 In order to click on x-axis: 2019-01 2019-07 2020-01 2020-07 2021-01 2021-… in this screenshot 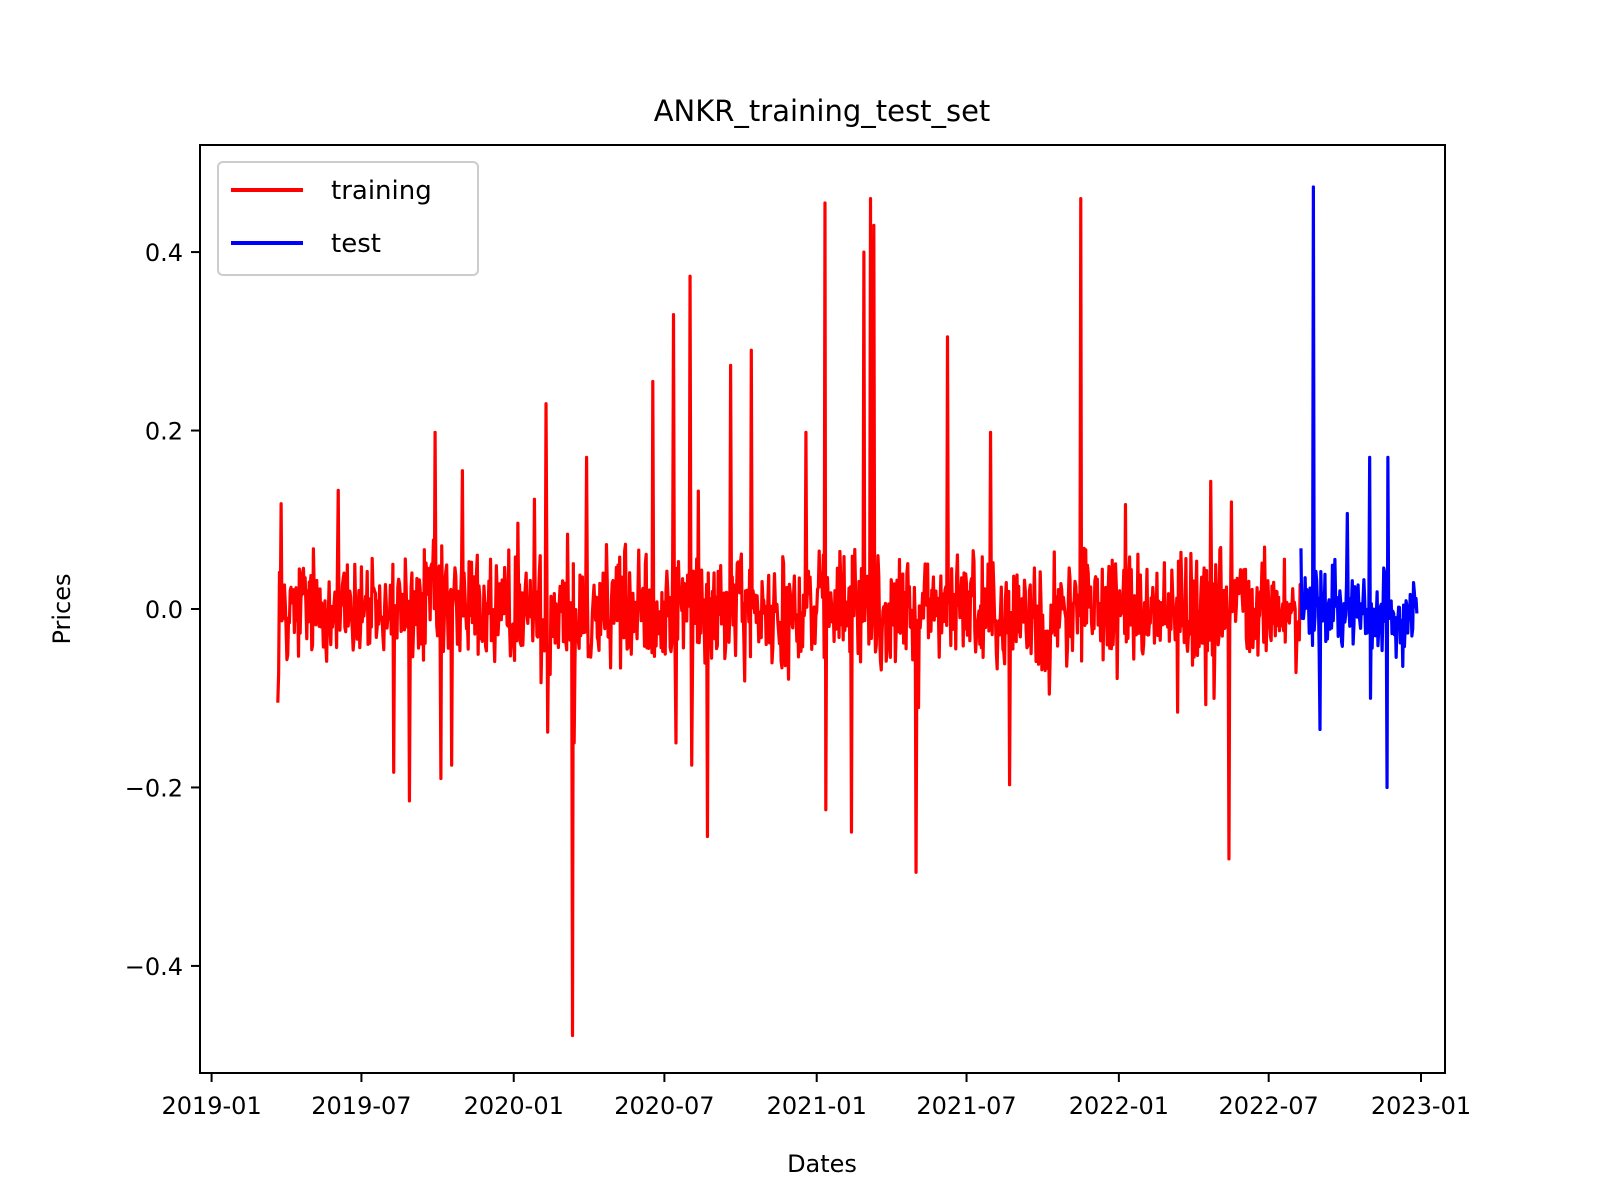, I will do `click(816, 1096)`.